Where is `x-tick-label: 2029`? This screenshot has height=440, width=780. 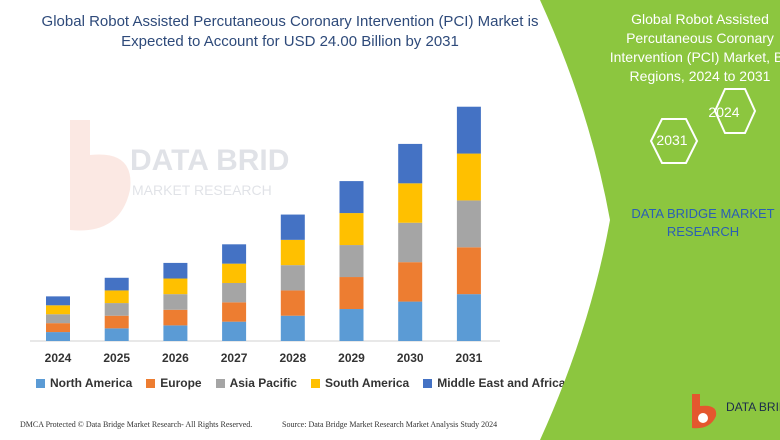
x-tick-label: 2029 is located at coordinates (351, 358).